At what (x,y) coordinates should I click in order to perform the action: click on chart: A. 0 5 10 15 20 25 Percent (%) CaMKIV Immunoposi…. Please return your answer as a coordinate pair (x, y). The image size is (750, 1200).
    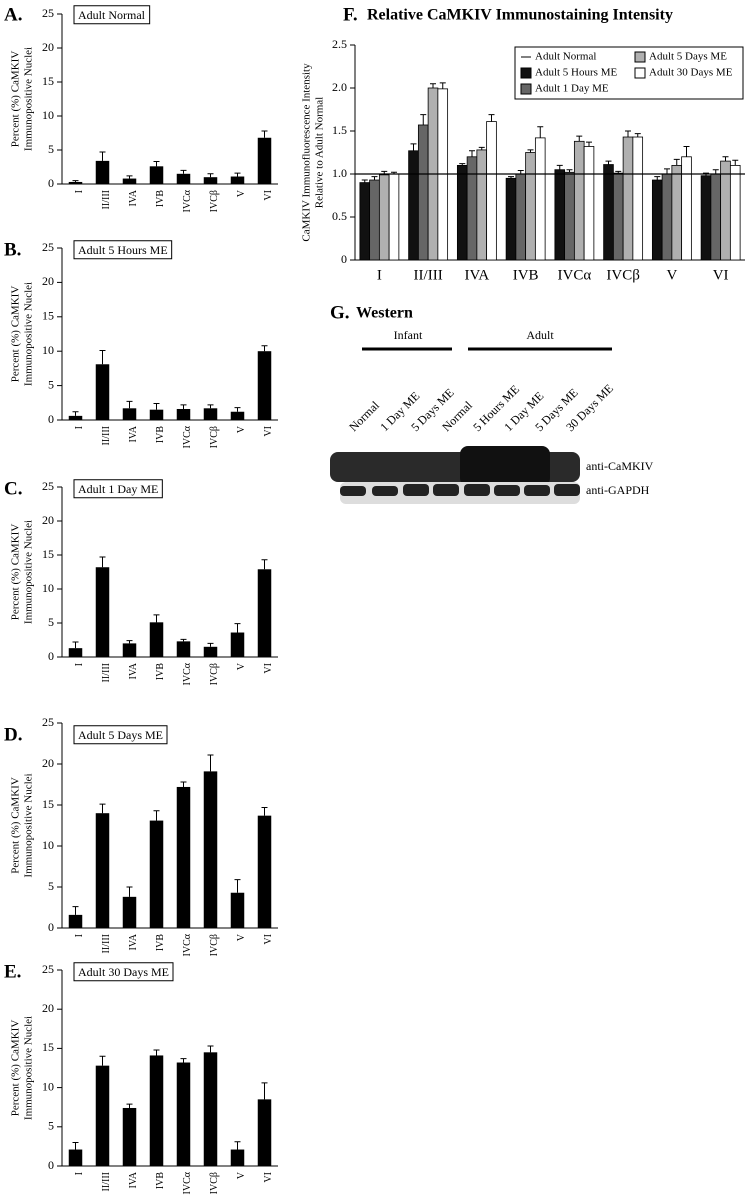
    Looking at the image, I should click on (141, 108).